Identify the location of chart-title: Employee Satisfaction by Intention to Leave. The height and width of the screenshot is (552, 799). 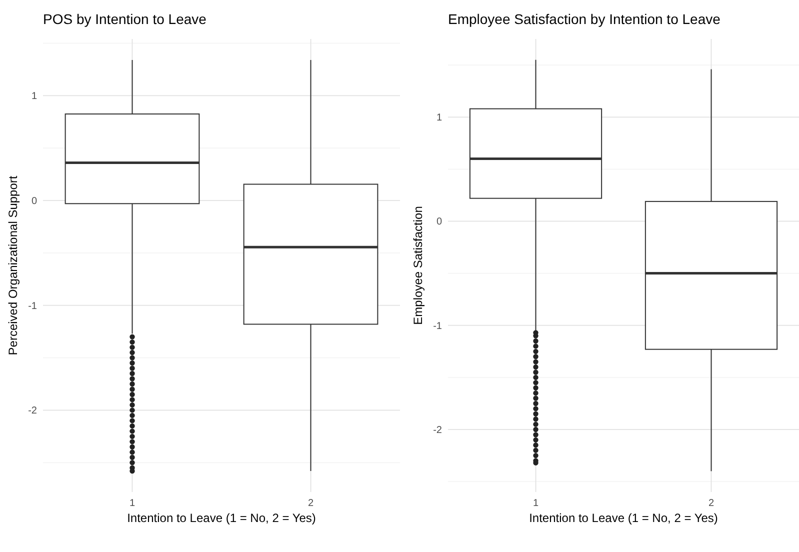
(584, 19).